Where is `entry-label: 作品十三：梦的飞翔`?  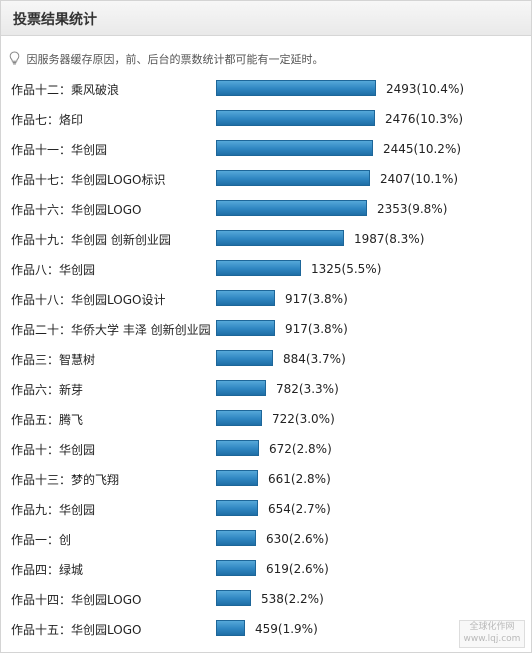
entry-label: 作品十三：梦的飞翔 is located at coordinates (65, 480).